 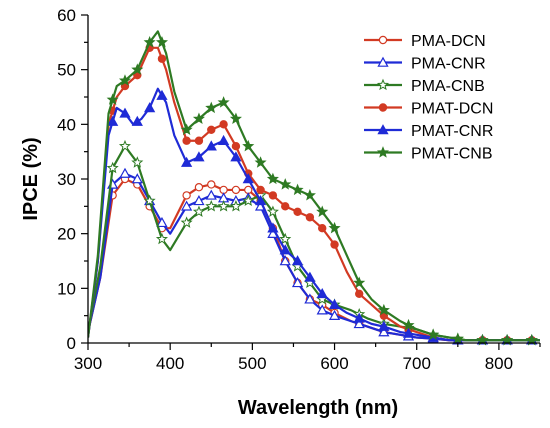 I want to click on y-tick-label: 20, so click(x=66, y=234).